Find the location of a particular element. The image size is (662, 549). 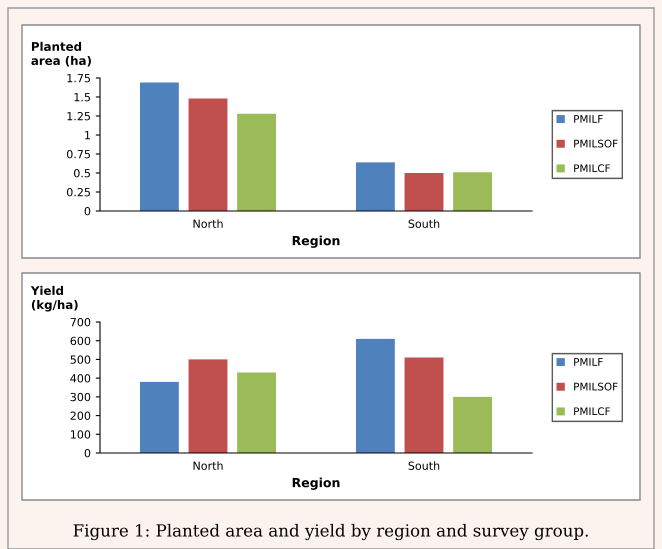

y-axis-title: Yield (kg/ha) is located at coordinates (54, 299).